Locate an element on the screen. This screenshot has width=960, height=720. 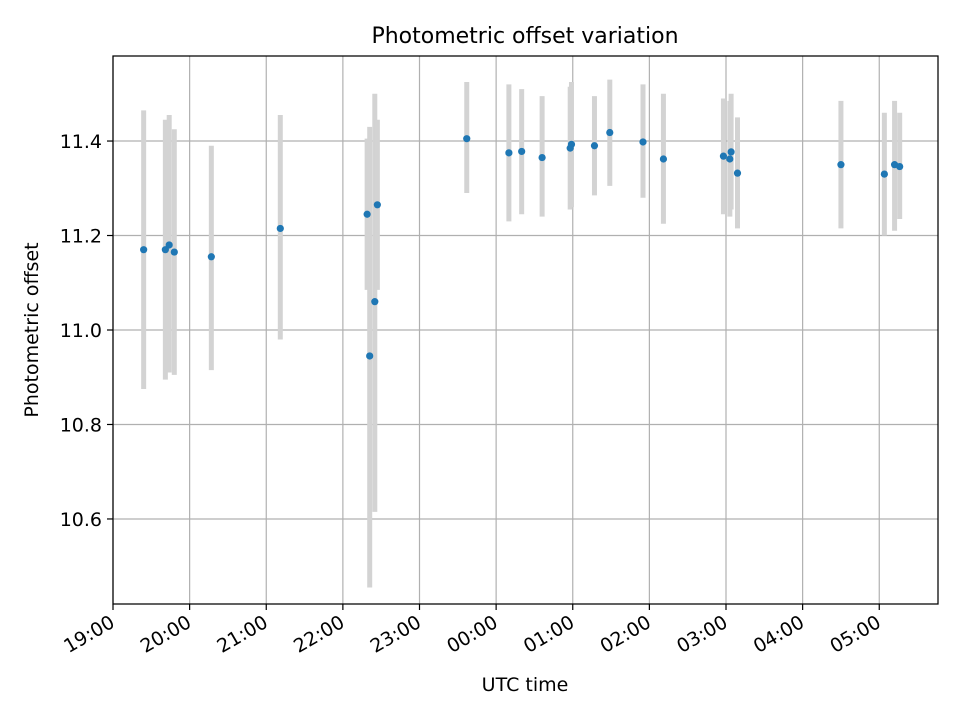
y-tick-label: 11.0 is located at coordinates (81, 331).